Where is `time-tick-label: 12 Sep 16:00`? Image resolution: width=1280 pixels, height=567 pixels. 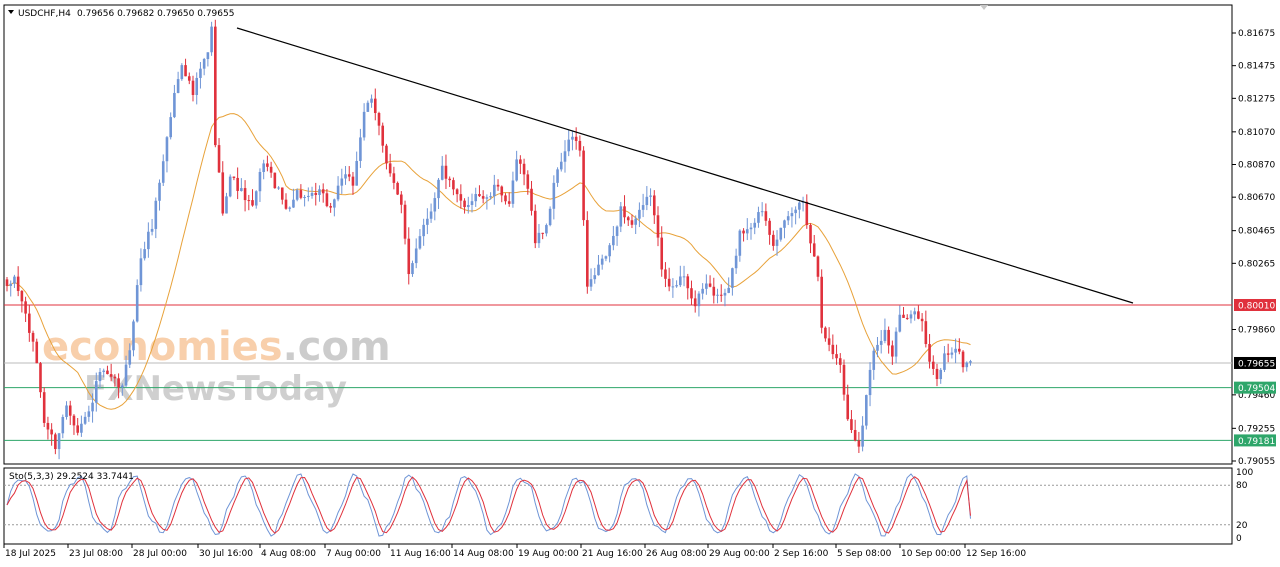 time-tick-label: 12 Sep 16:00 is located at coordinates (996, 554).